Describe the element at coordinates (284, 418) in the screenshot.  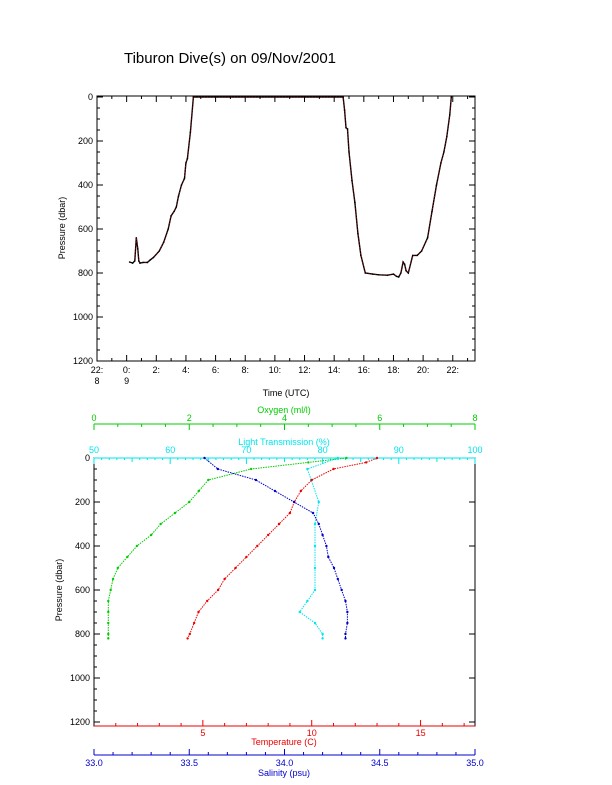
I see `oxygen-tick-label: 4` at that location.